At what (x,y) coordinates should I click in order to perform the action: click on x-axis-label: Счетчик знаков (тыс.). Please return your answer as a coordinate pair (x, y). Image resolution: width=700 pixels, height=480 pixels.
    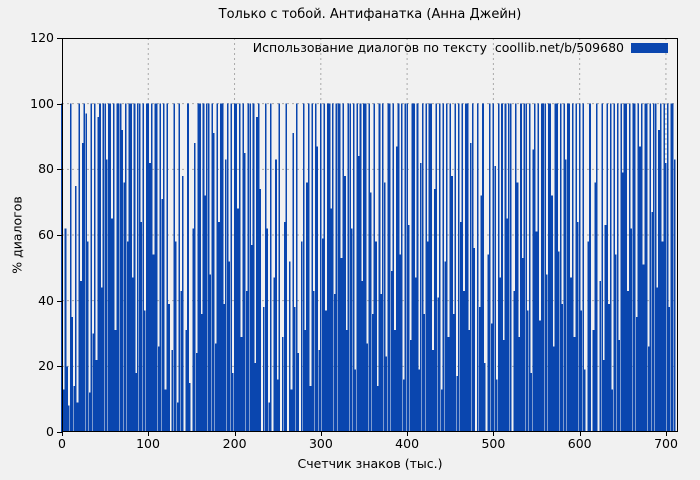
    Looking at the image, I should click on (370, 463).